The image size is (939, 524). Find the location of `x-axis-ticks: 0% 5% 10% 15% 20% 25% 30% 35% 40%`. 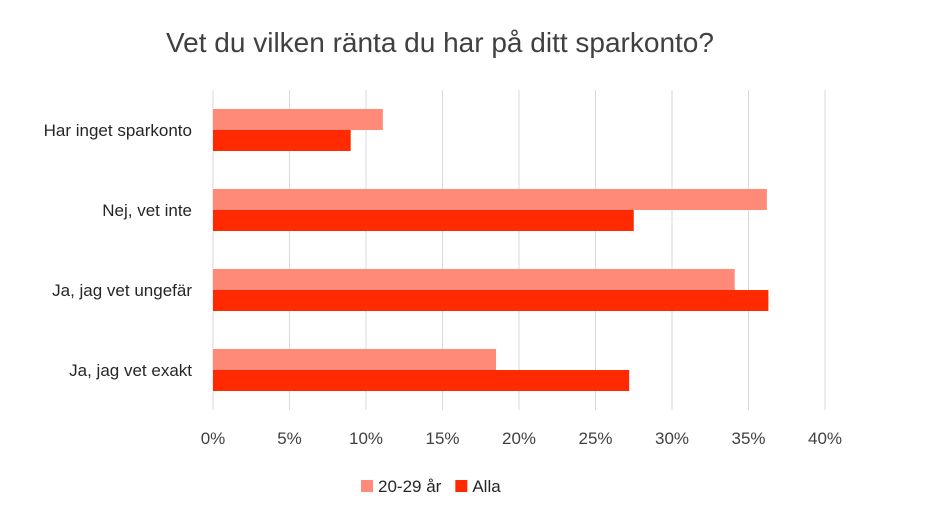

x-axis-ticks: 0% 5% 10% 15% 20% 25% 30% 35% 40% is located at coordinates (521, 438).